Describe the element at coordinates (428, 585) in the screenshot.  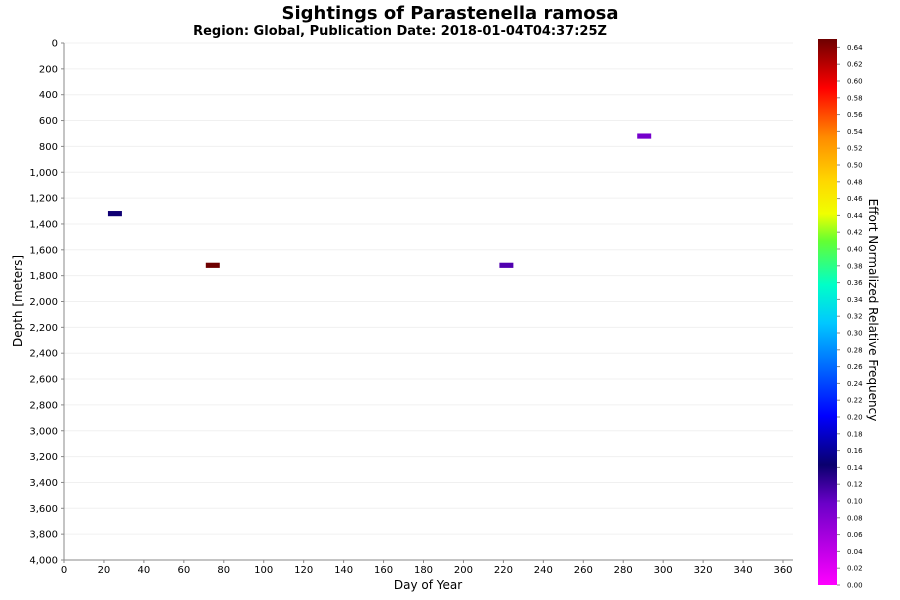
I see `x-axis-label: Day of Year` at that location.